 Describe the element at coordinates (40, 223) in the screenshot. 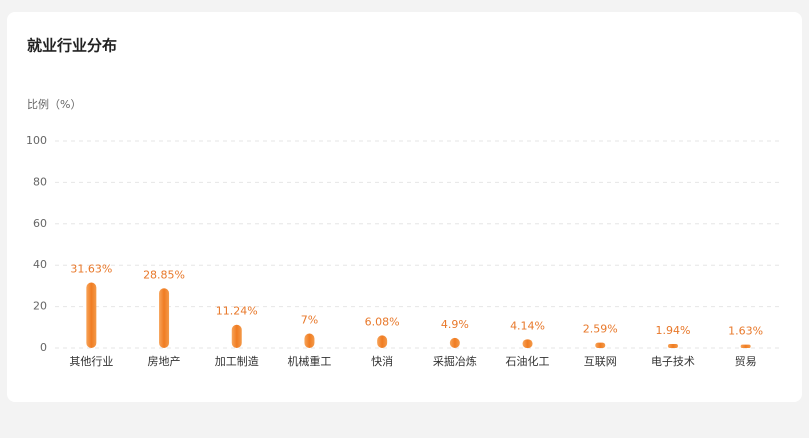

I see `y-tick-label: 60` at that location.